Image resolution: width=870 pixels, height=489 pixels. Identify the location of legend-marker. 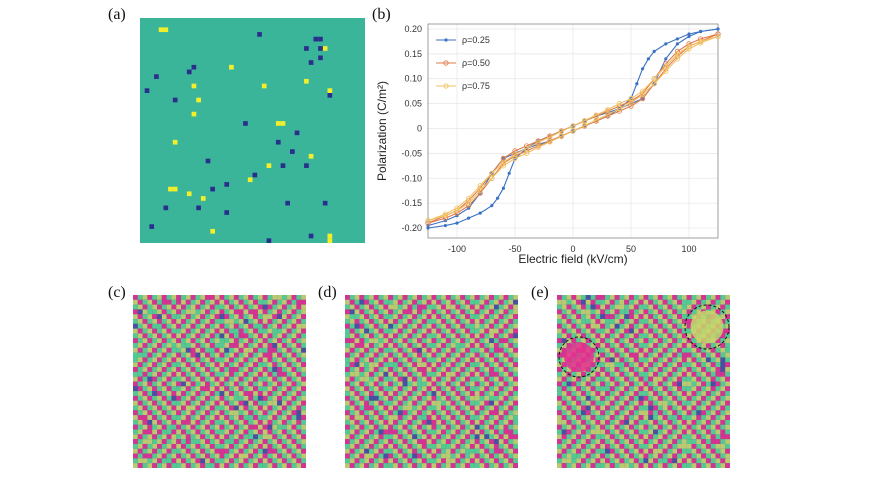
(446, 40).